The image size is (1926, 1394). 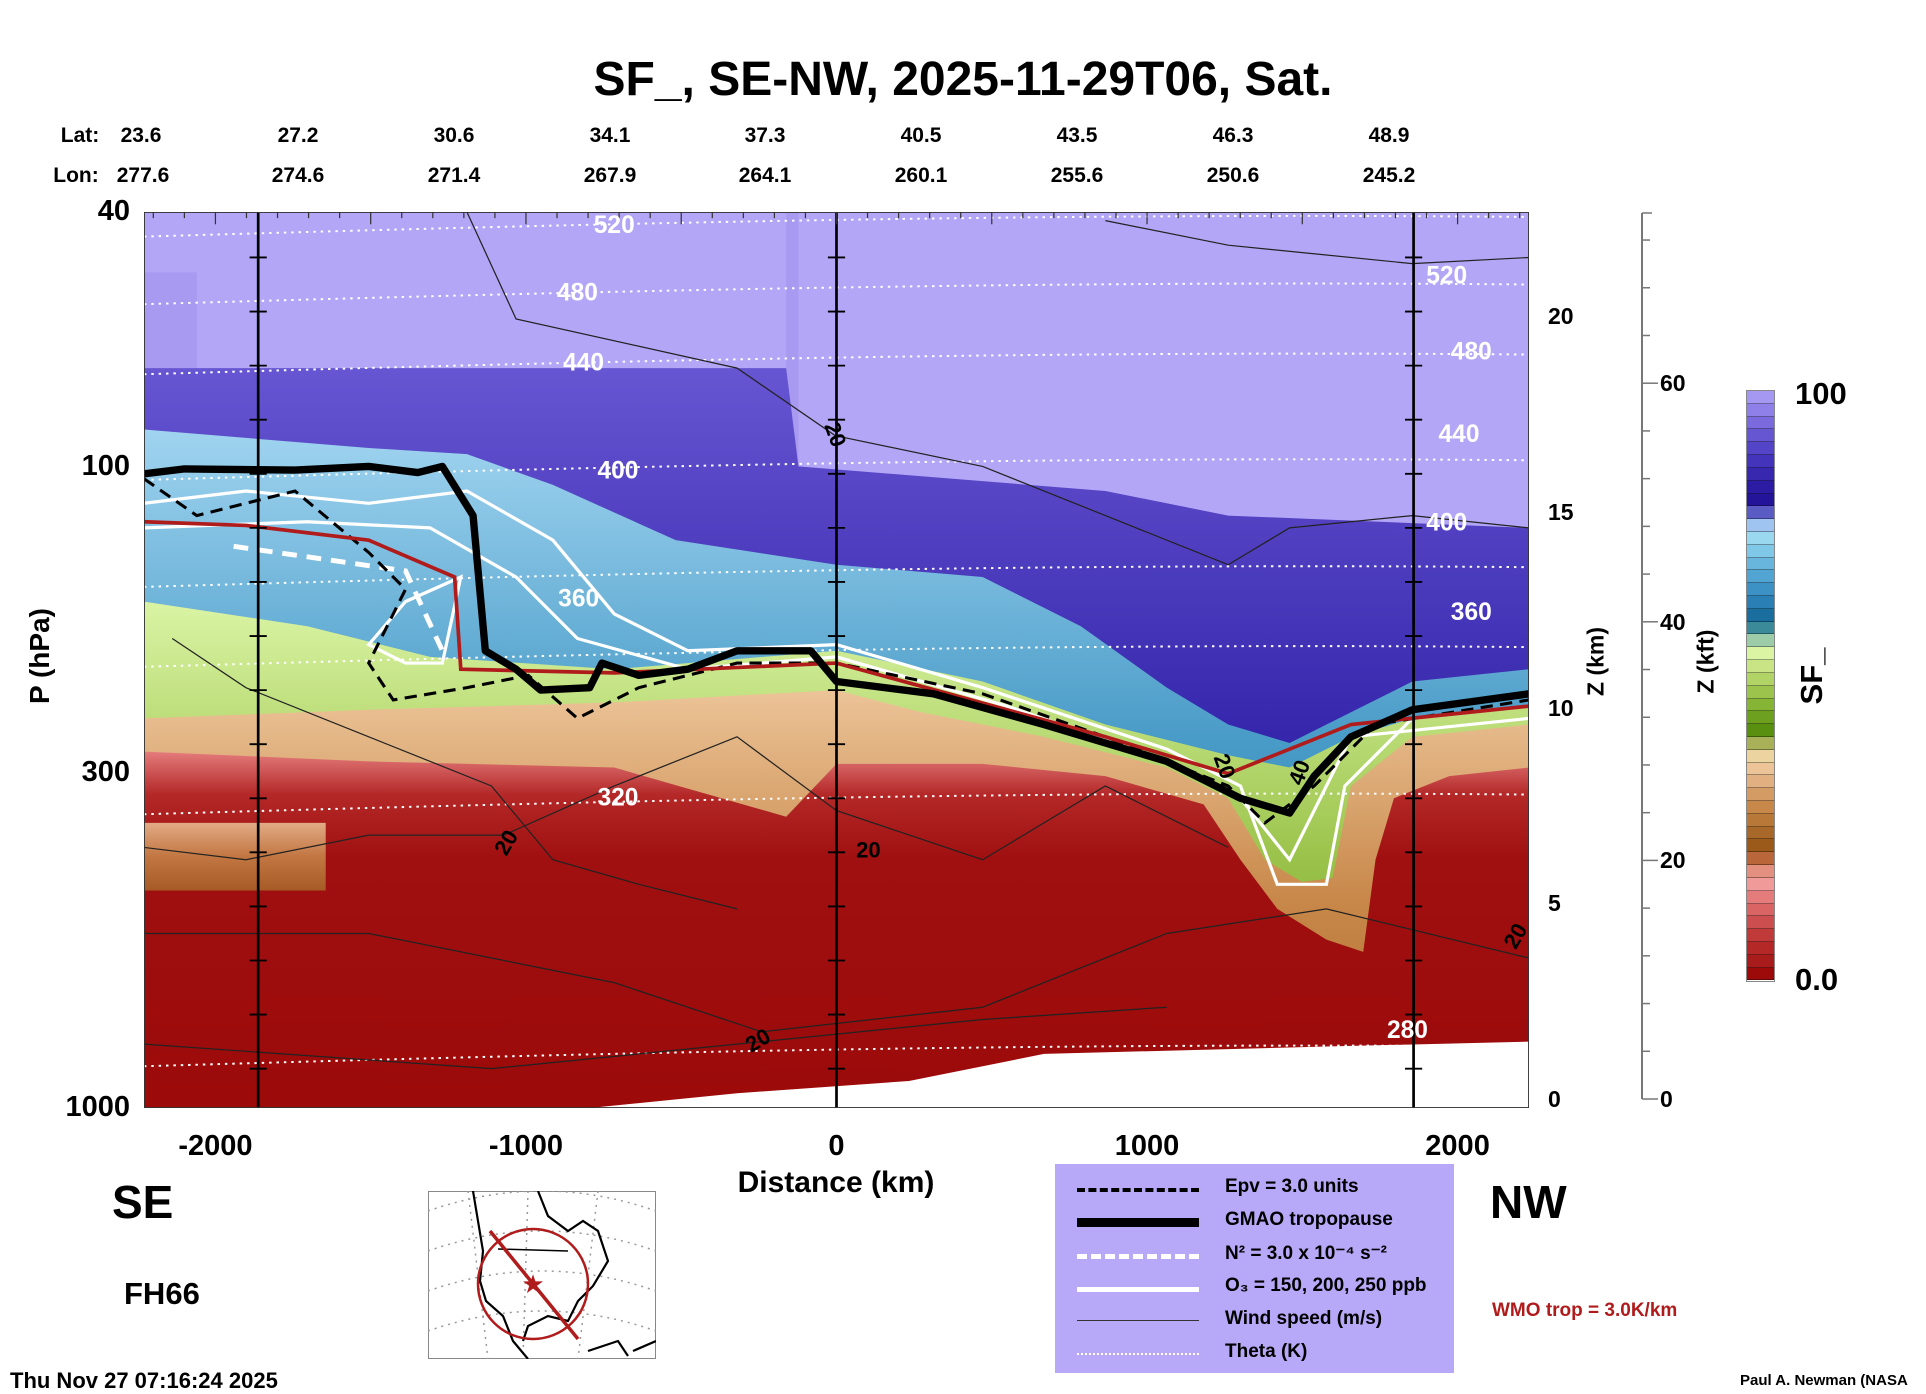 I want to click on colorbar, so click(x=1760, y=686).